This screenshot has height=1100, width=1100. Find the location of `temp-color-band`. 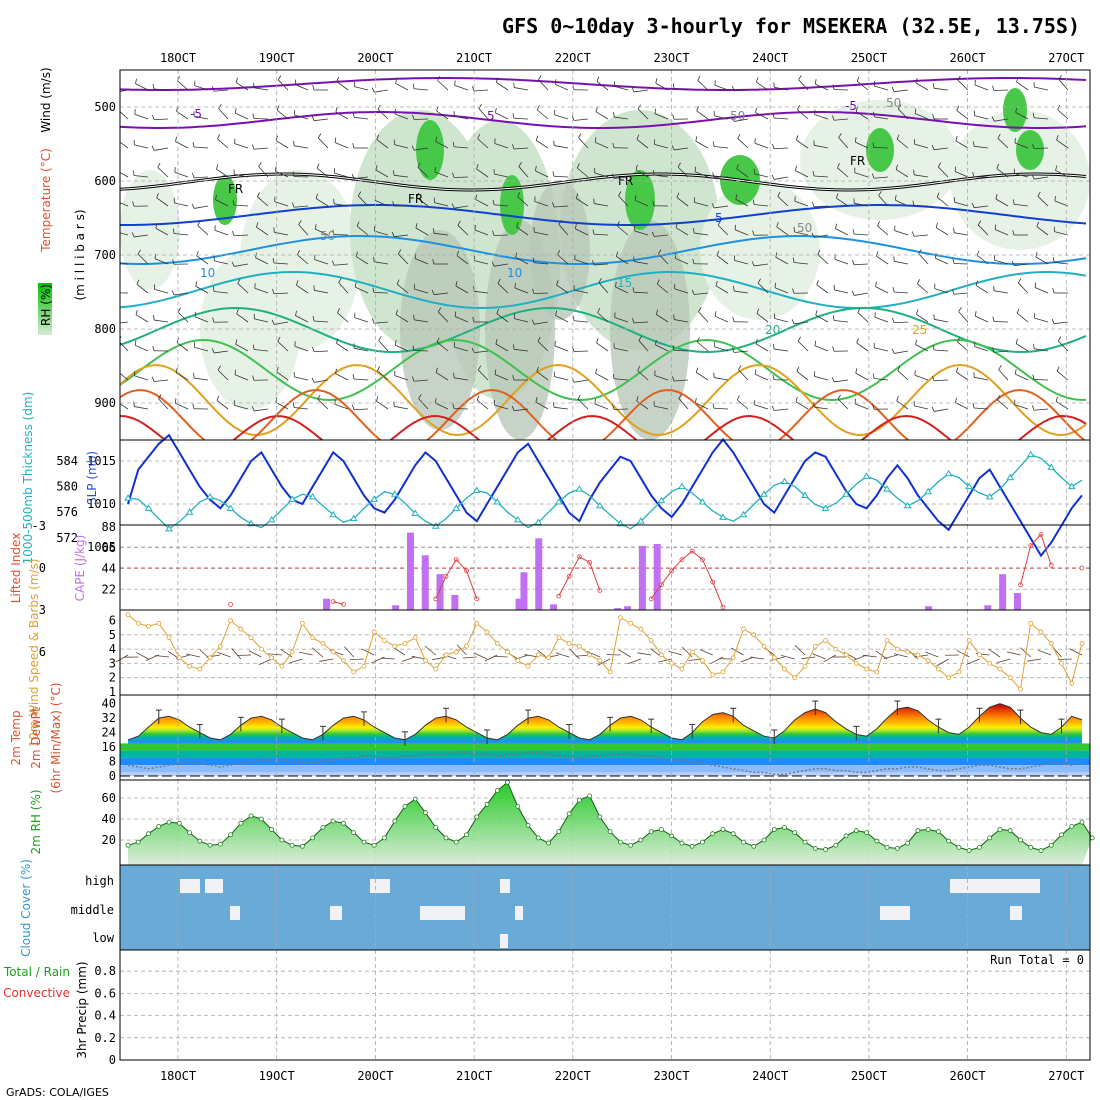

temp-color-band is located at coordinates (605, 747).